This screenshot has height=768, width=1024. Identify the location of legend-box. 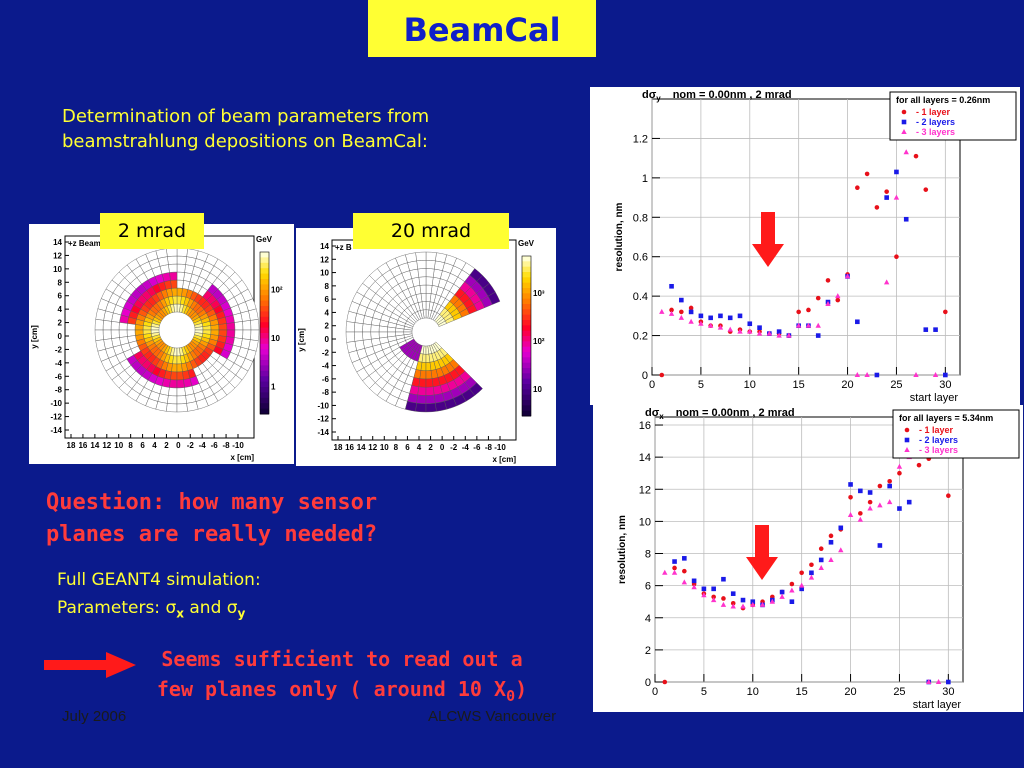
(956, 434).